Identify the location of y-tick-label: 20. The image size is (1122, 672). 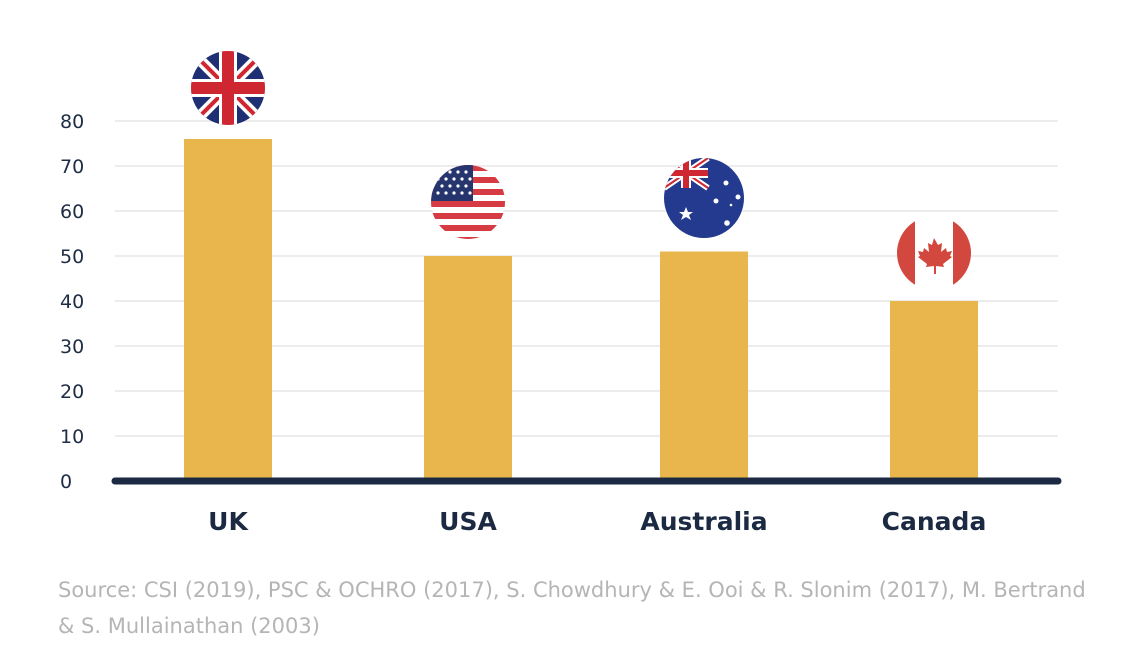
(72, 392).